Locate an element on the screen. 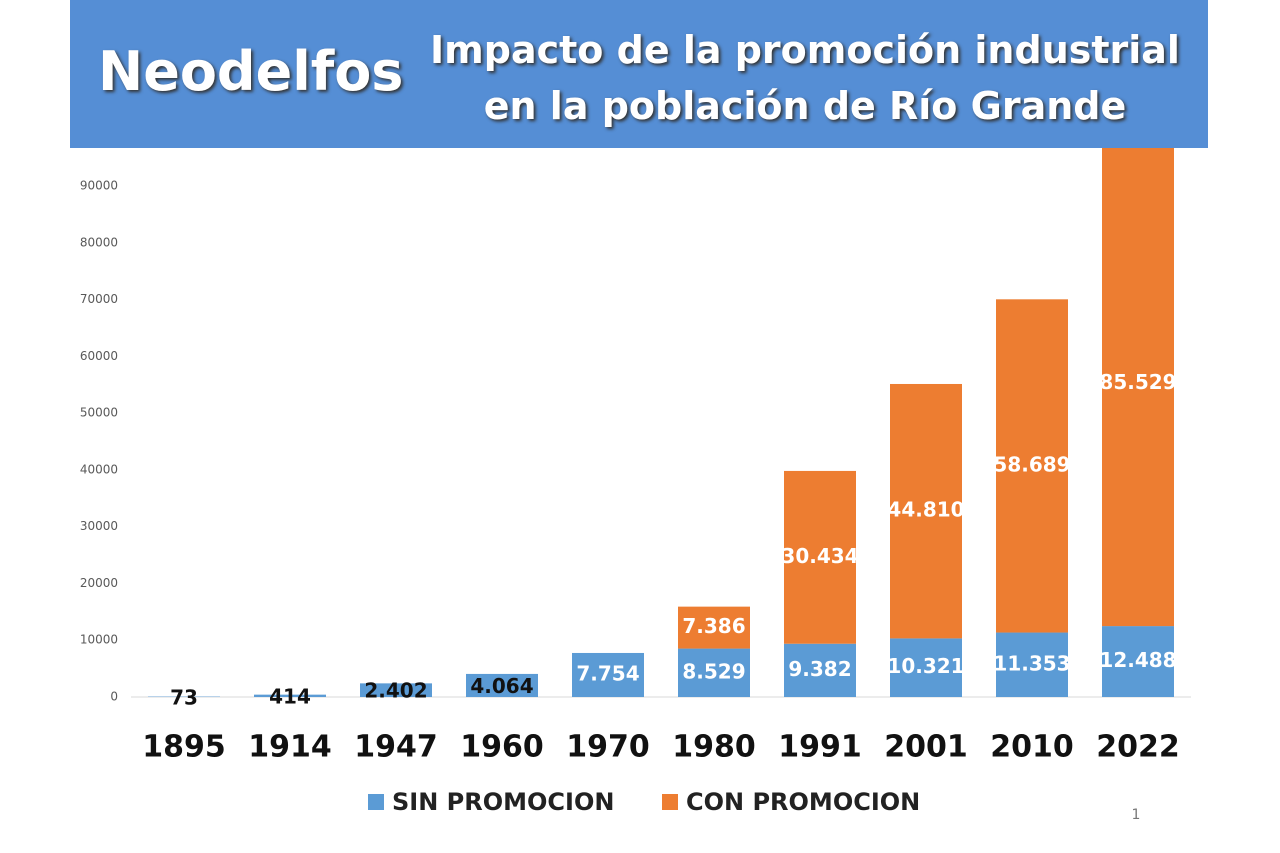 The width and height of the screenshot is (1280, 853). y-tick-label: 80000 is located at coordinates (99, 242).